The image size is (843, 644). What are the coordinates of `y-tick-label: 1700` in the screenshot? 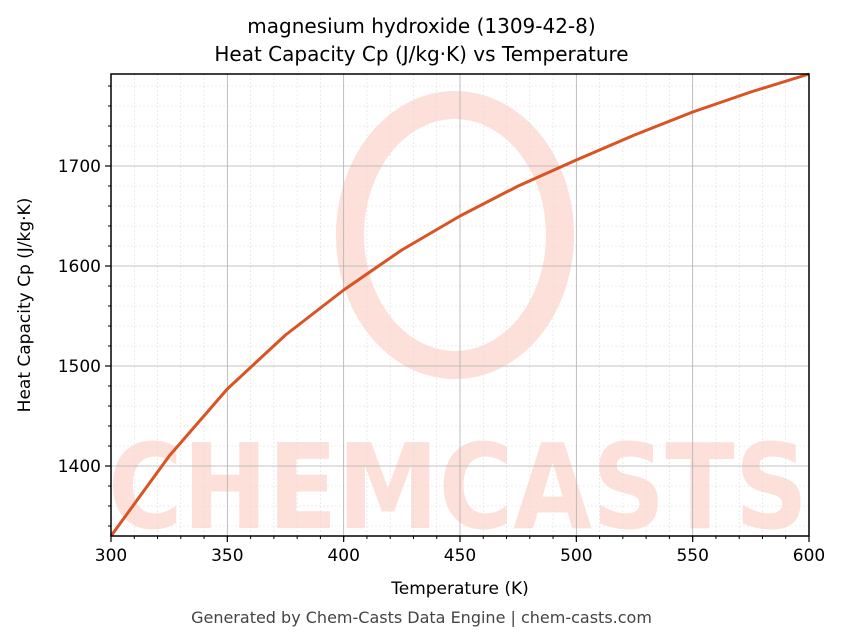 It's located at (79, 167).